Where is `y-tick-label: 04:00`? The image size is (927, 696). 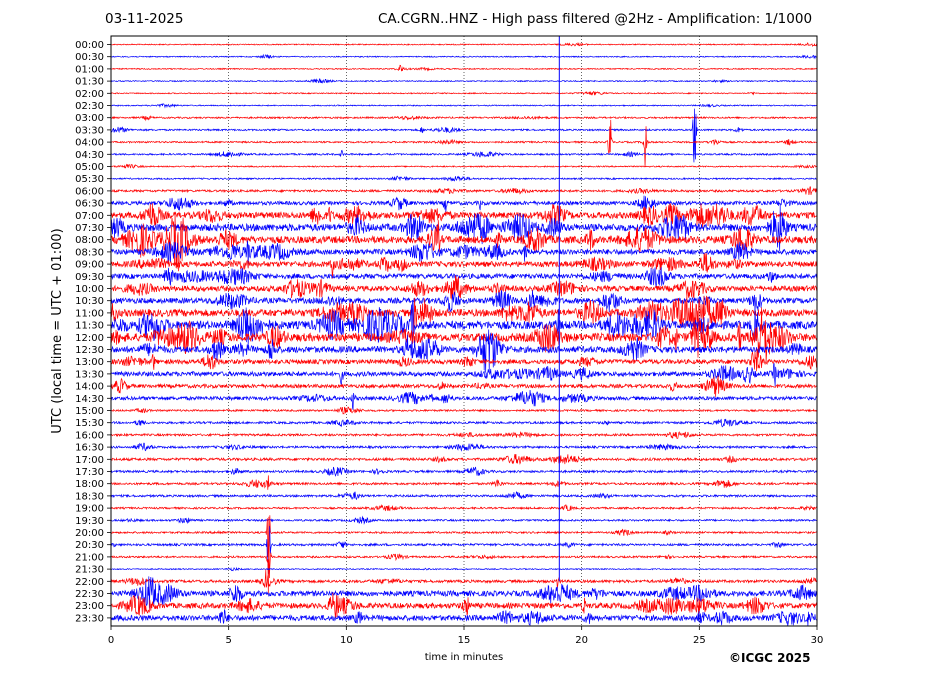 y-tick-label: 04:00 is located at coordinates (89, 143).